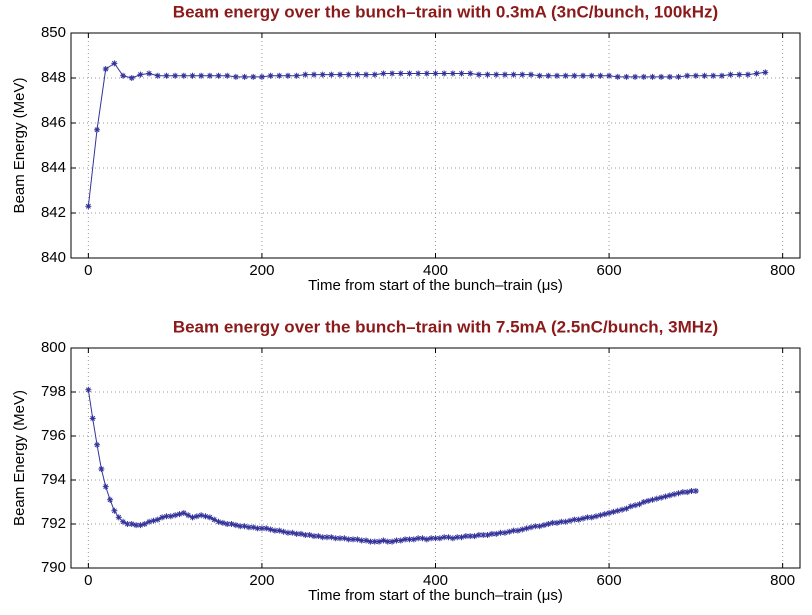  What do you see at coordinates (53, 567) in the screenshot?
I see `y-tick-label: 790` at bounding box center [53, 567].